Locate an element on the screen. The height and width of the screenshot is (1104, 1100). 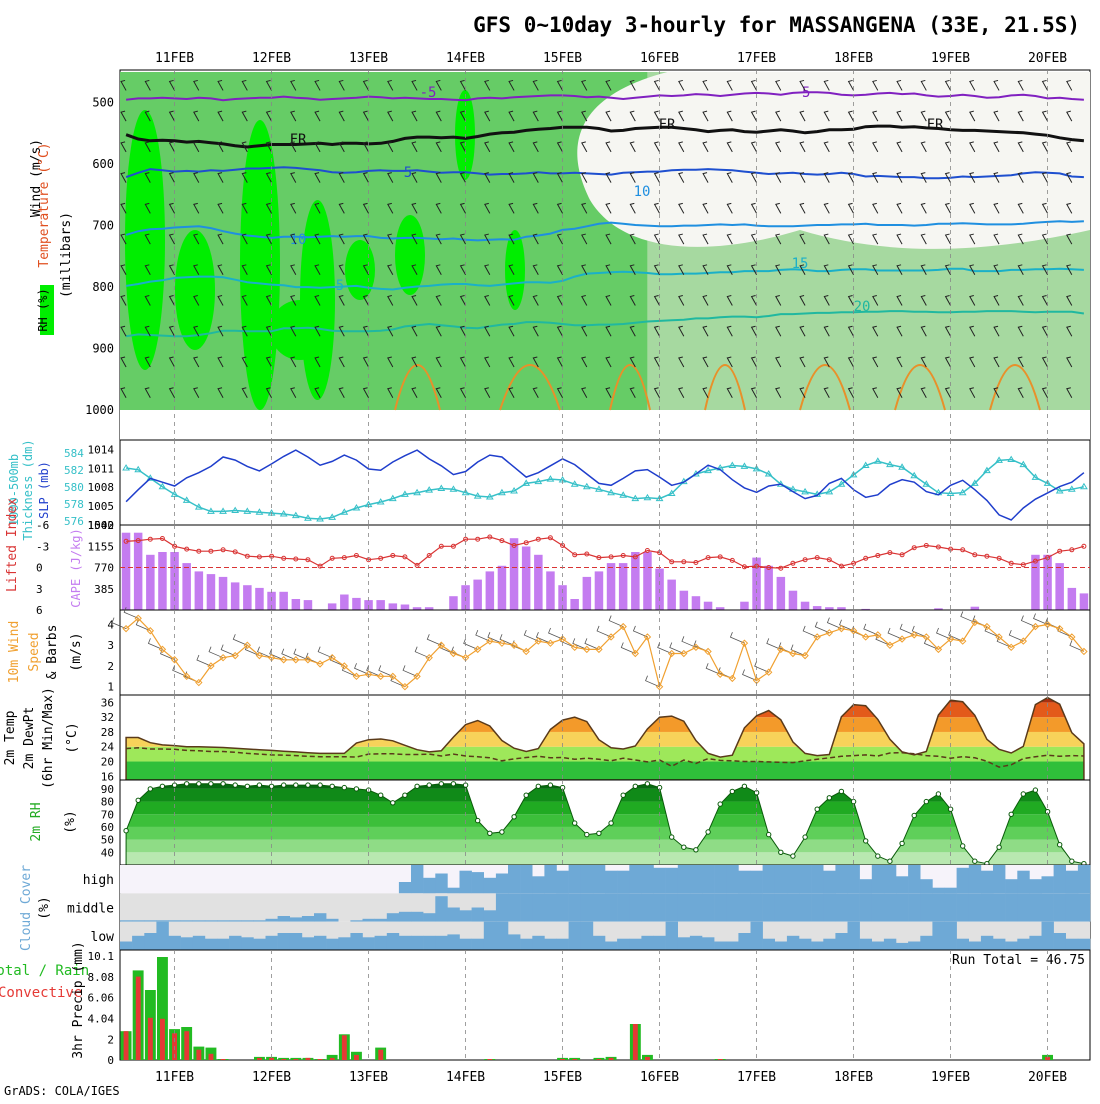
total-rain-label: Total / Rain is located at coordinates (44, 971).